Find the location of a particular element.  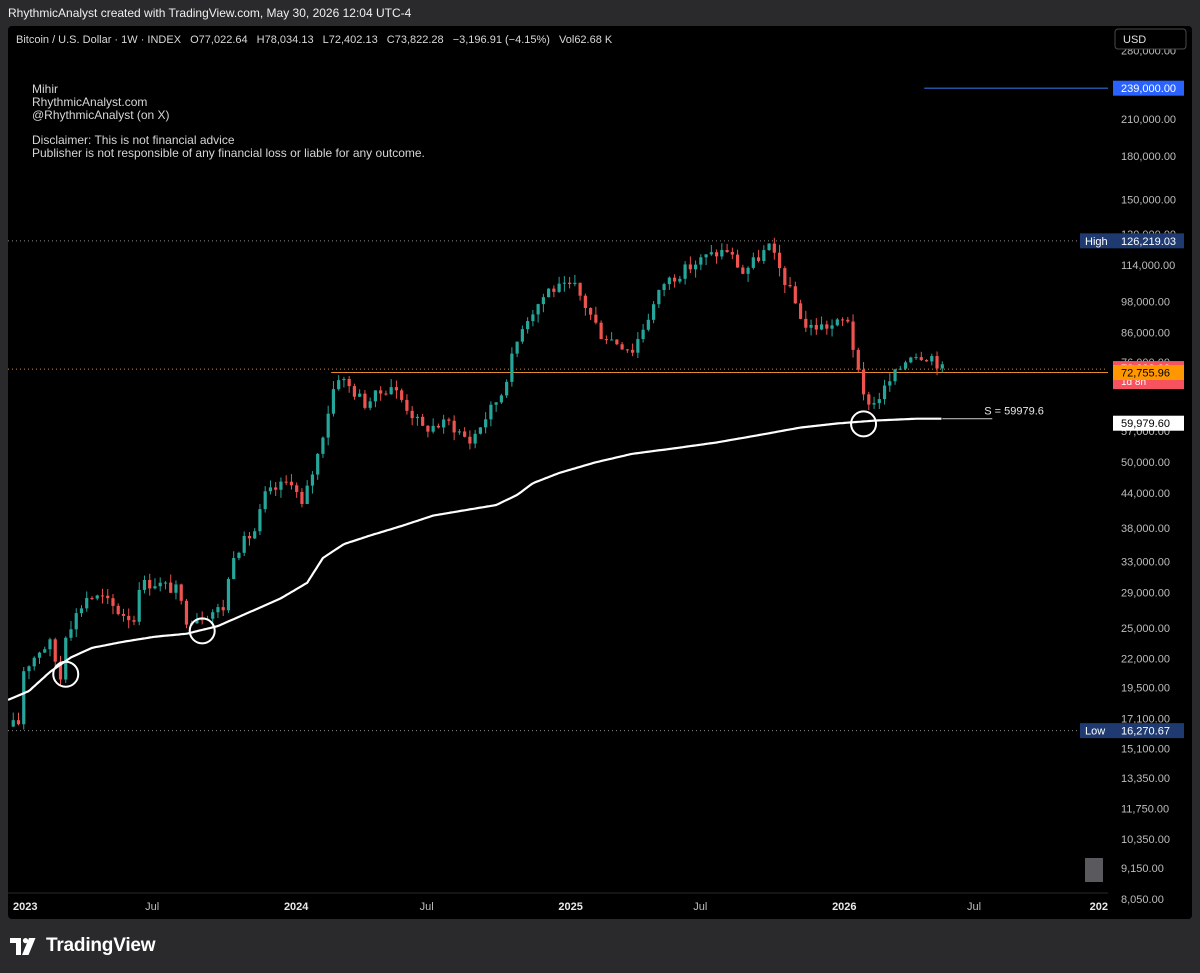

level-badge-value: 239,000.00 is located at coordinates (1148, 89).